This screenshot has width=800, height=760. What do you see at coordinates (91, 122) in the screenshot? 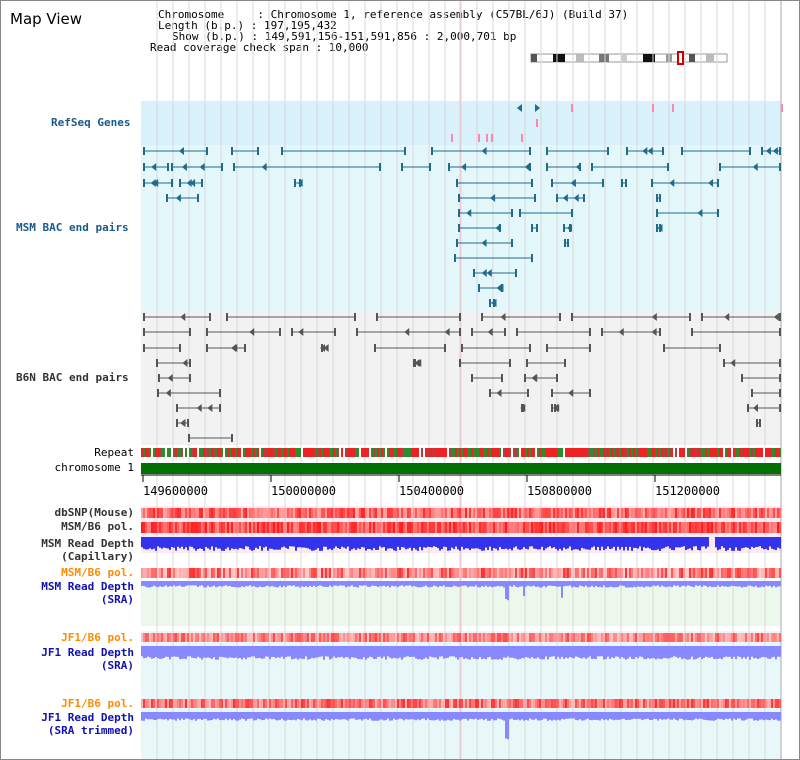
I see `track-label-refseq: RefSeq Genes` at bounding box center [91, 122].